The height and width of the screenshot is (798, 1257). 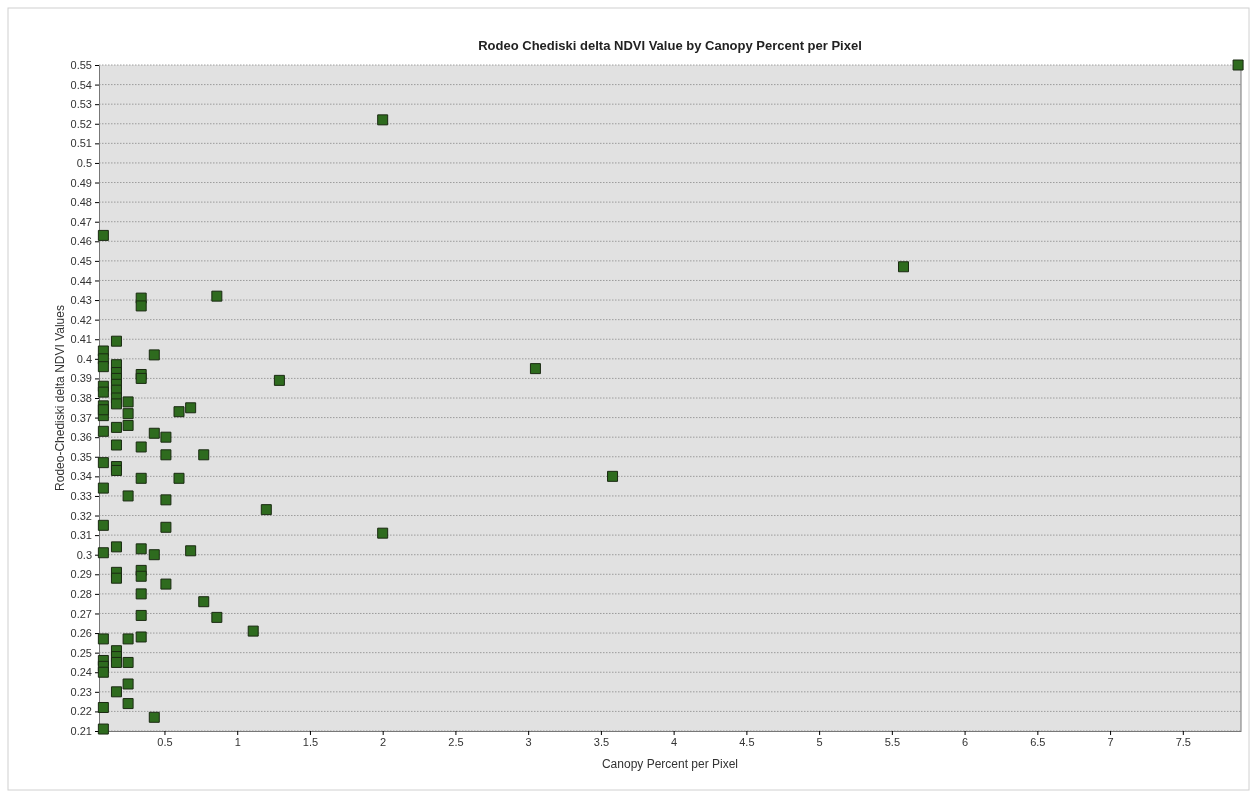 What do you see at coordinates (81, 495) in the screenshot?
I see `y-tick-label: 0.33` at bounding box center [81, 495].